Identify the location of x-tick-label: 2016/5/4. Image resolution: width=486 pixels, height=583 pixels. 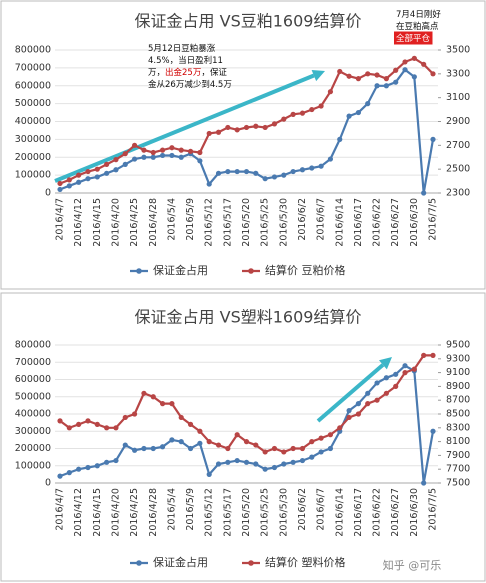
(171, 509).